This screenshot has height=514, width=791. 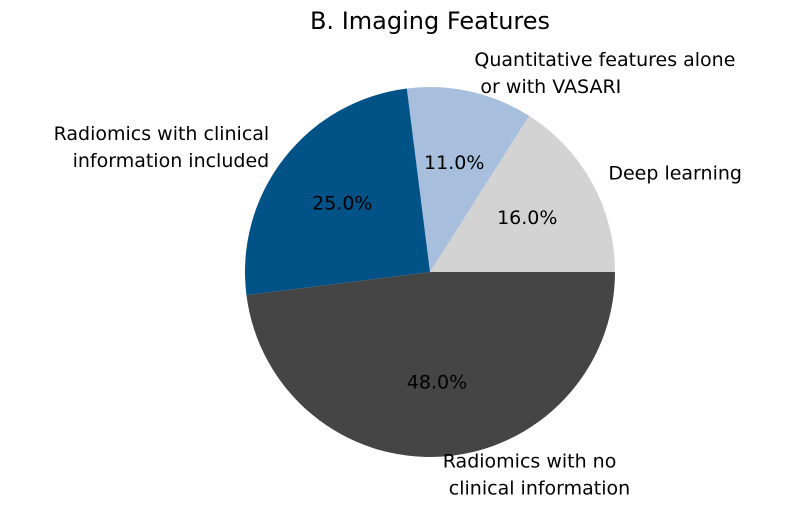 I want to click on value-label: 16.0%, so click(x=527, y=218).